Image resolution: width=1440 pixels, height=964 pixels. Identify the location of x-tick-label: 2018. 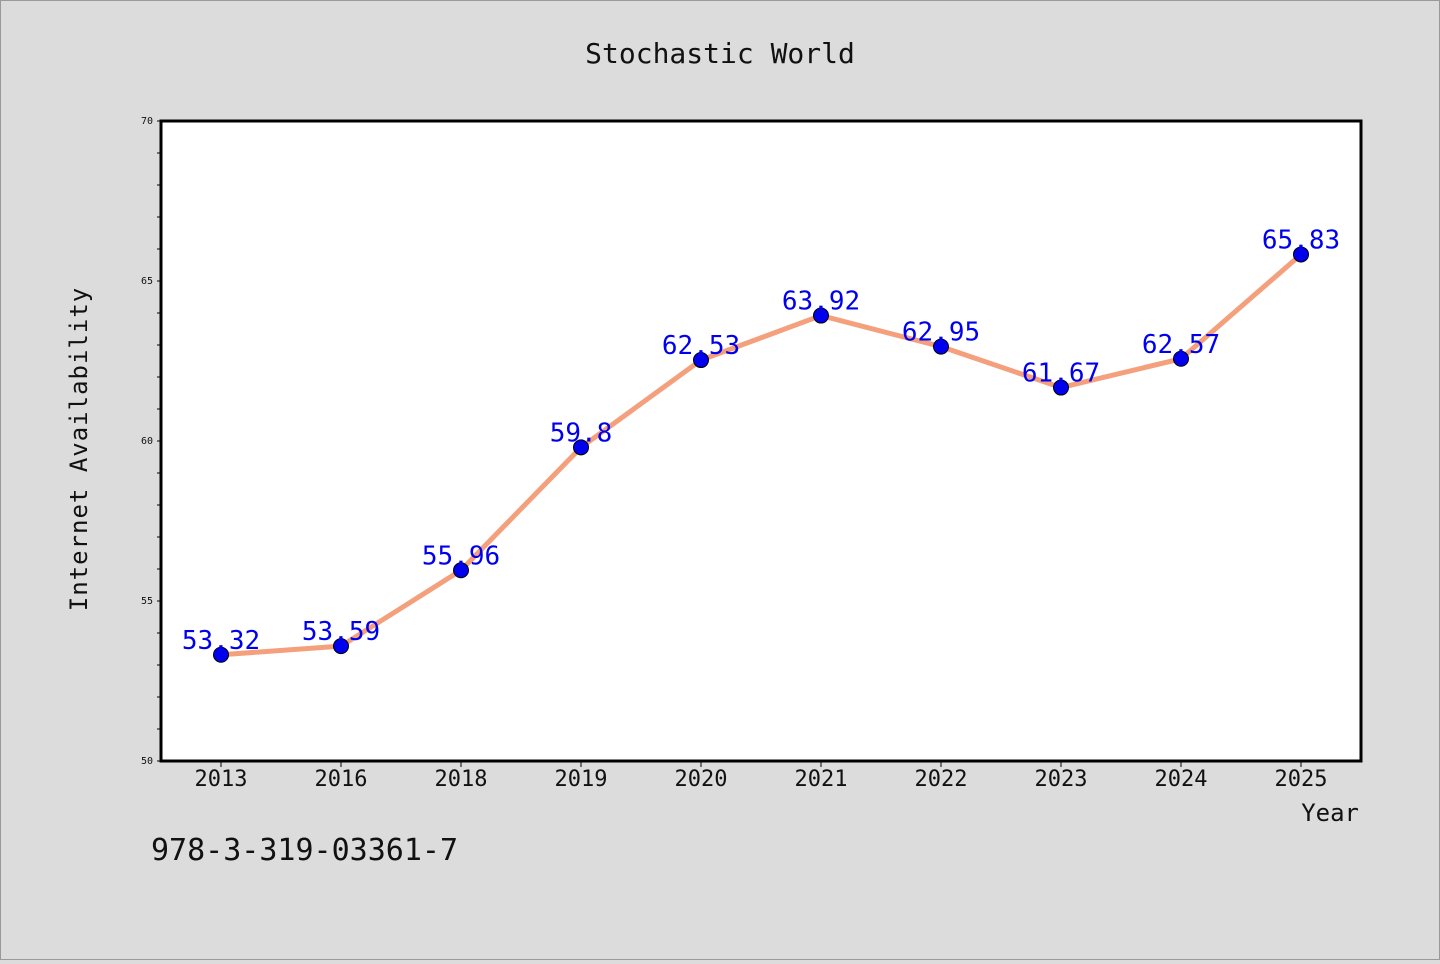
(461, 779).